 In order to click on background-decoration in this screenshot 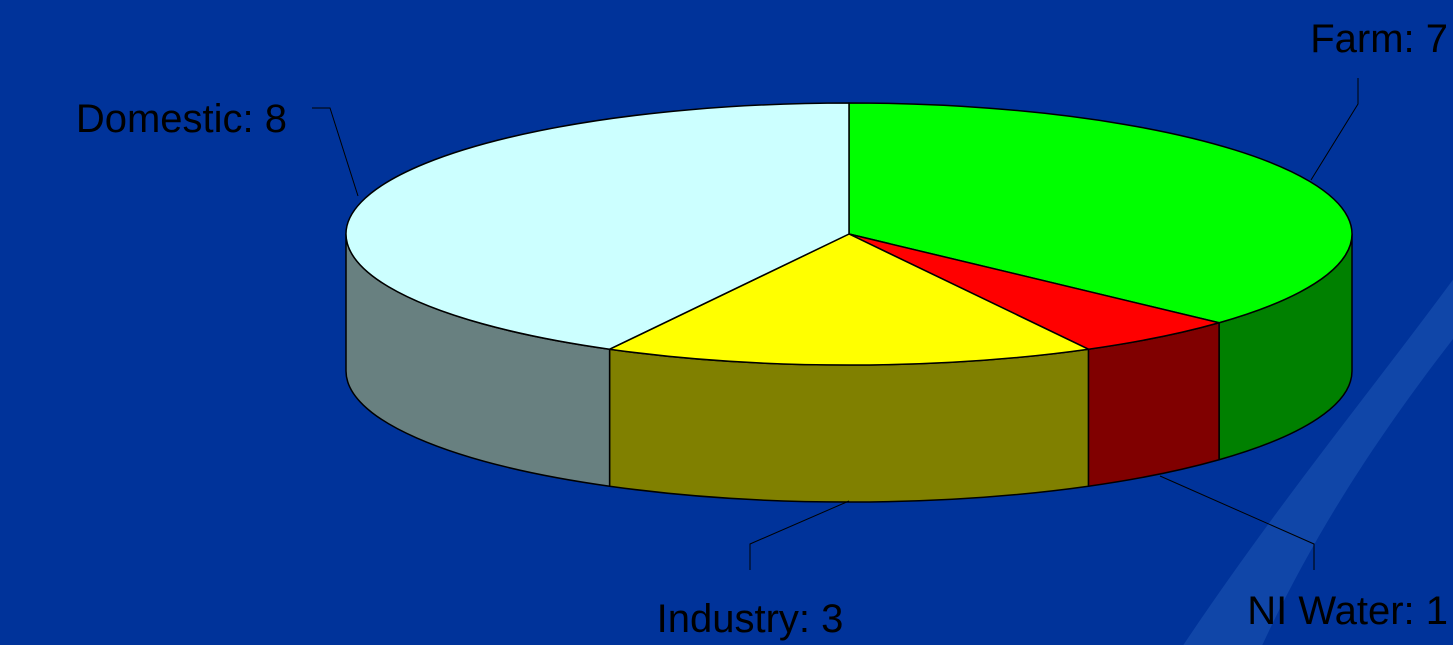, I will do `click(1318, 462)`.